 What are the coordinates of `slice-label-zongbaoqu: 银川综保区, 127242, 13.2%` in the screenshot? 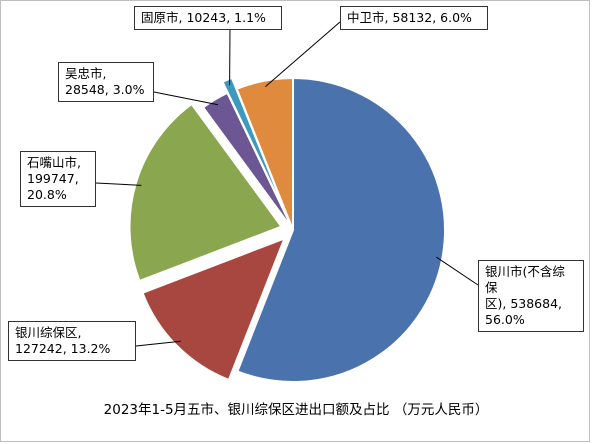 It's located at (72, 341).